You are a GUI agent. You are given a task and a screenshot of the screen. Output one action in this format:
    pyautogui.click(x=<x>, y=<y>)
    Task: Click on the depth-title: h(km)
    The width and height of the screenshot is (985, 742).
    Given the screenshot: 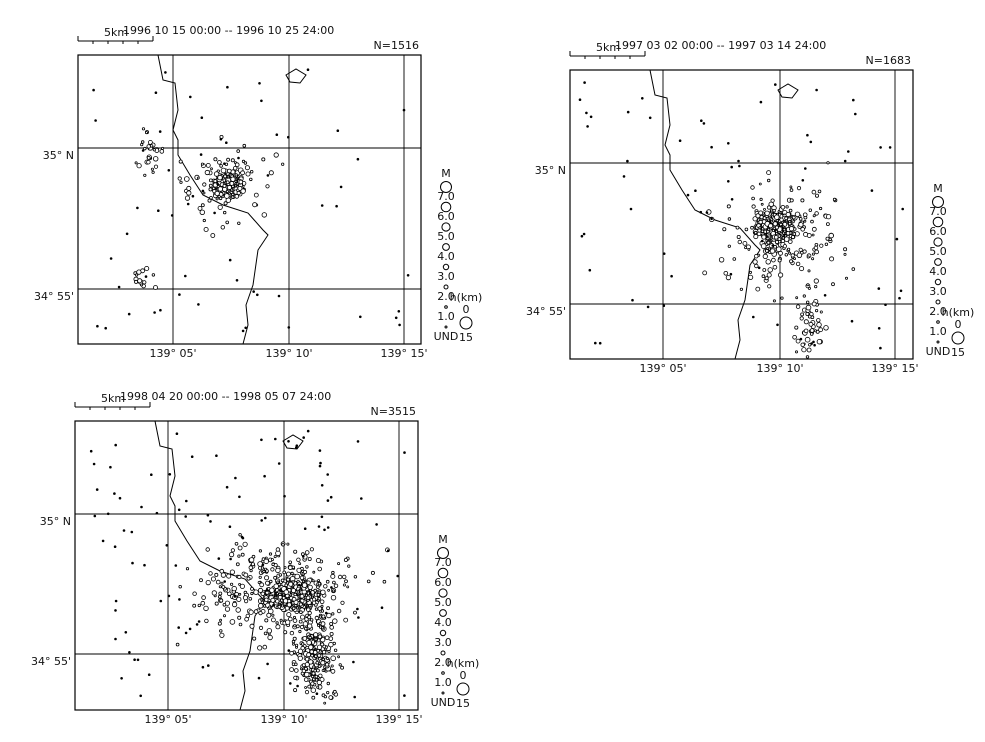 What is the action you would take?
    pyautogui.click(x=958, y=312)
    